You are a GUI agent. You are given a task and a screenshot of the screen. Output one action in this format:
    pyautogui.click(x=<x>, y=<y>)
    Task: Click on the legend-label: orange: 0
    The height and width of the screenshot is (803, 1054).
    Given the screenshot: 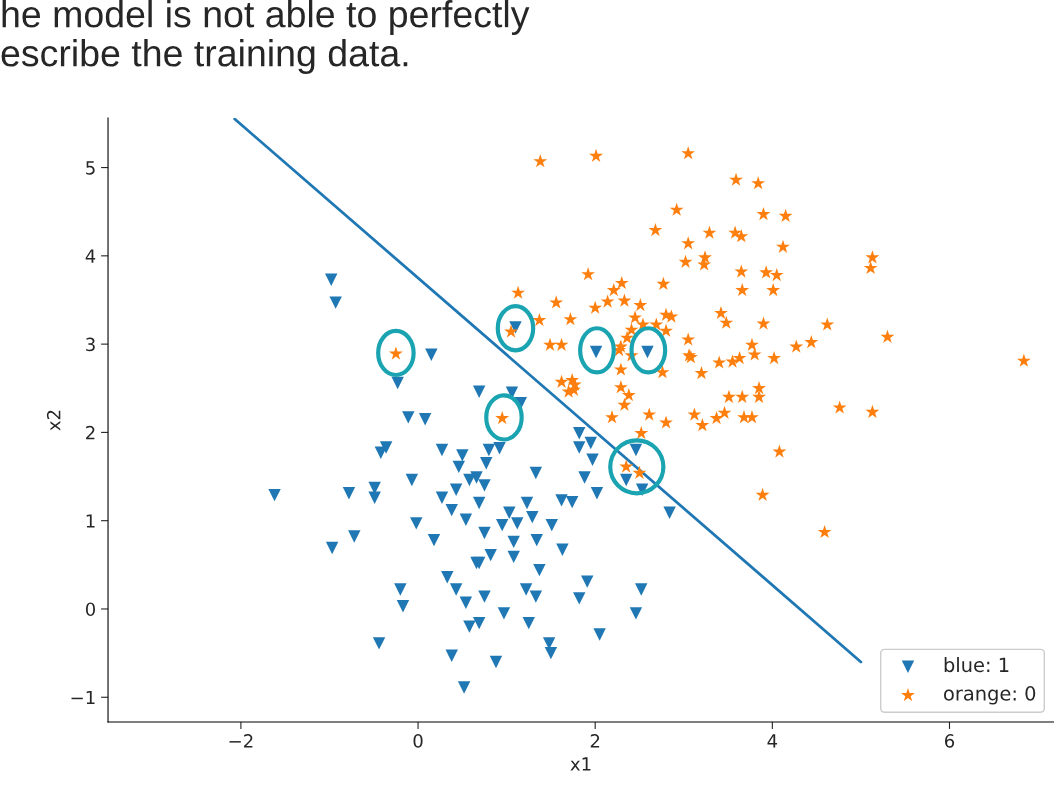 What is the action you would take?
    pyautogui.click(x=990, y=695)
    